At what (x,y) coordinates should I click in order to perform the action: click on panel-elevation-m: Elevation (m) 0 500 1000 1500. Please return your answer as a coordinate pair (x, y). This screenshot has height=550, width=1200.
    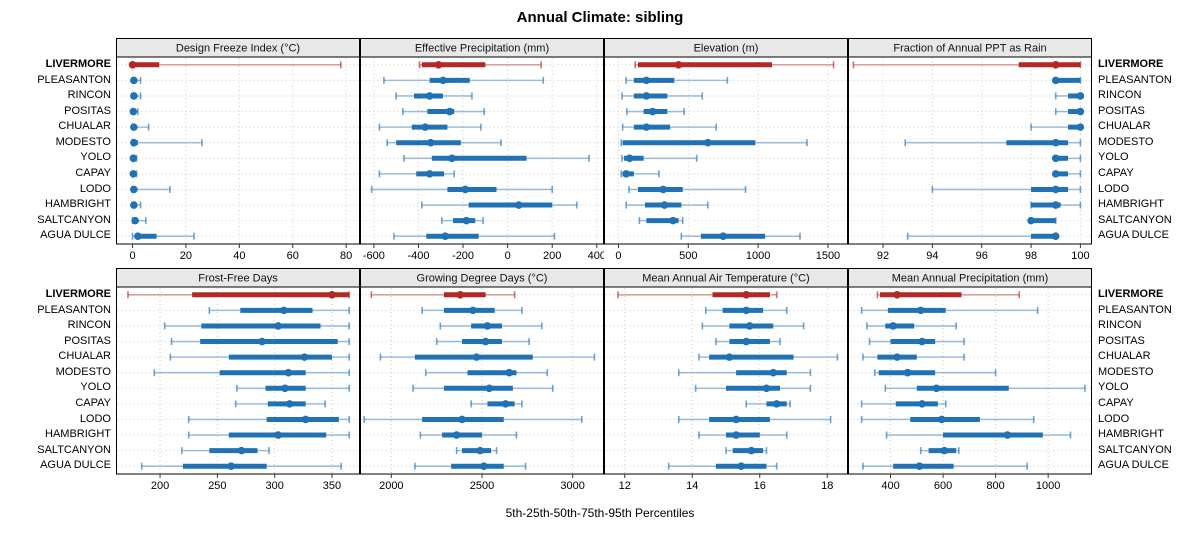
    Looking at the image, I should click on (726, 150).